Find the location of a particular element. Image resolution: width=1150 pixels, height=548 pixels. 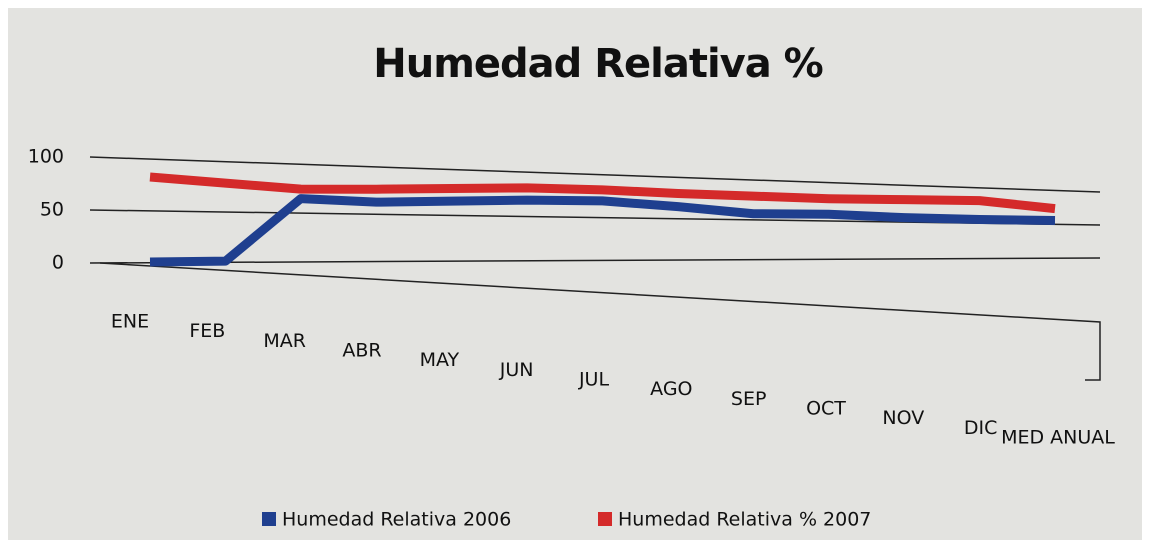

x-tick-label: OCT is located at coordinates (826, 409).